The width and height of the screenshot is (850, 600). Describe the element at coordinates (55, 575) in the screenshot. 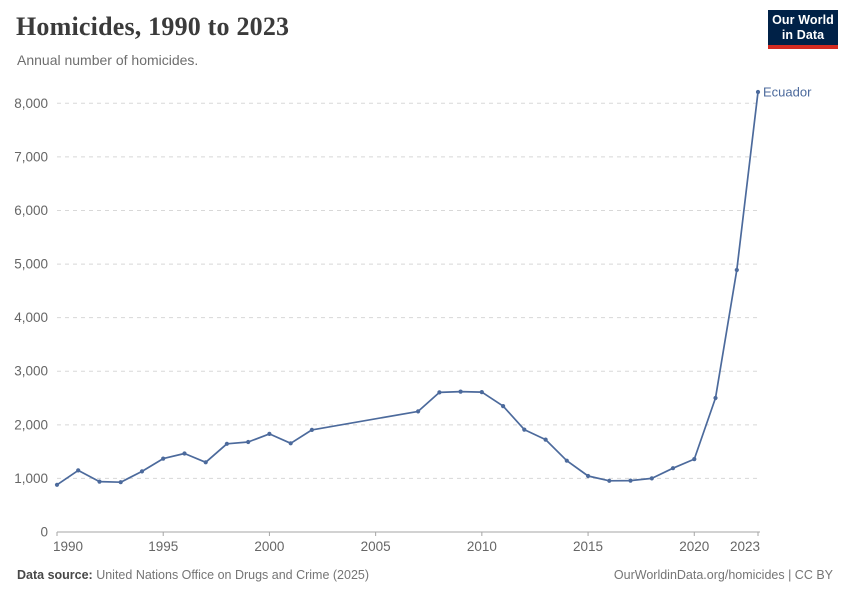

I see `data-source-label: Data source:` at that location.